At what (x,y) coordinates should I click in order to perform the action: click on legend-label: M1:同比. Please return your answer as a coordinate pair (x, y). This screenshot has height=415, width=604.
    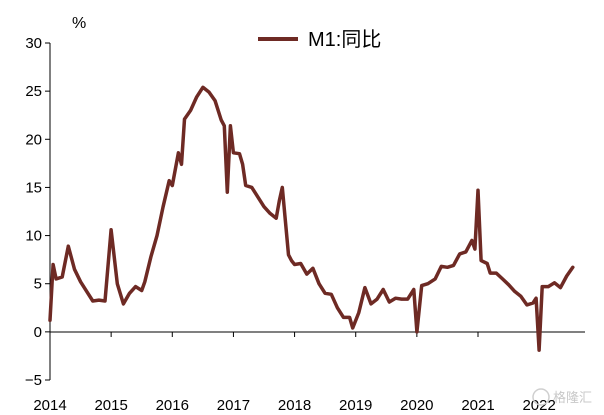
    Looking at the image, I should click on (344, 39).